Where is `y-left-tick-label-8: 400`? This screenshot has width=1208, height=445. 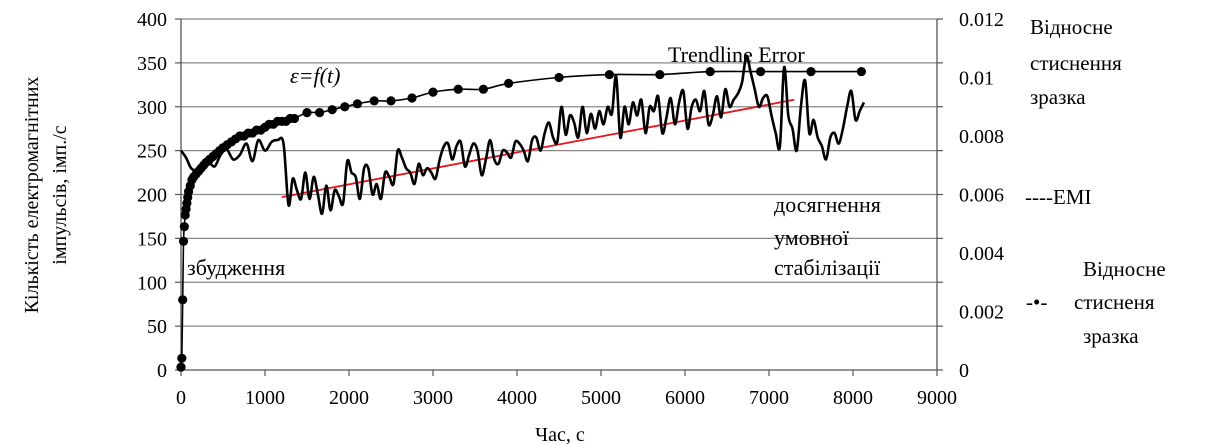
y-left-tick-label-8: 400 is located at coordinates (152, 20).